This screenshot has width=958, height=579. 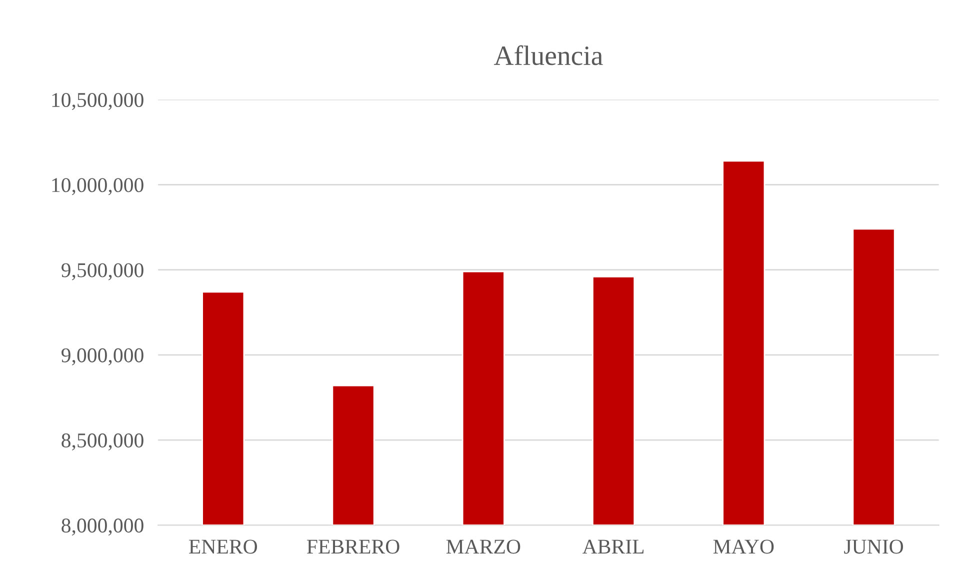 I want to click on x-tick-label: FEBRERO, so click(x=353, y=547).